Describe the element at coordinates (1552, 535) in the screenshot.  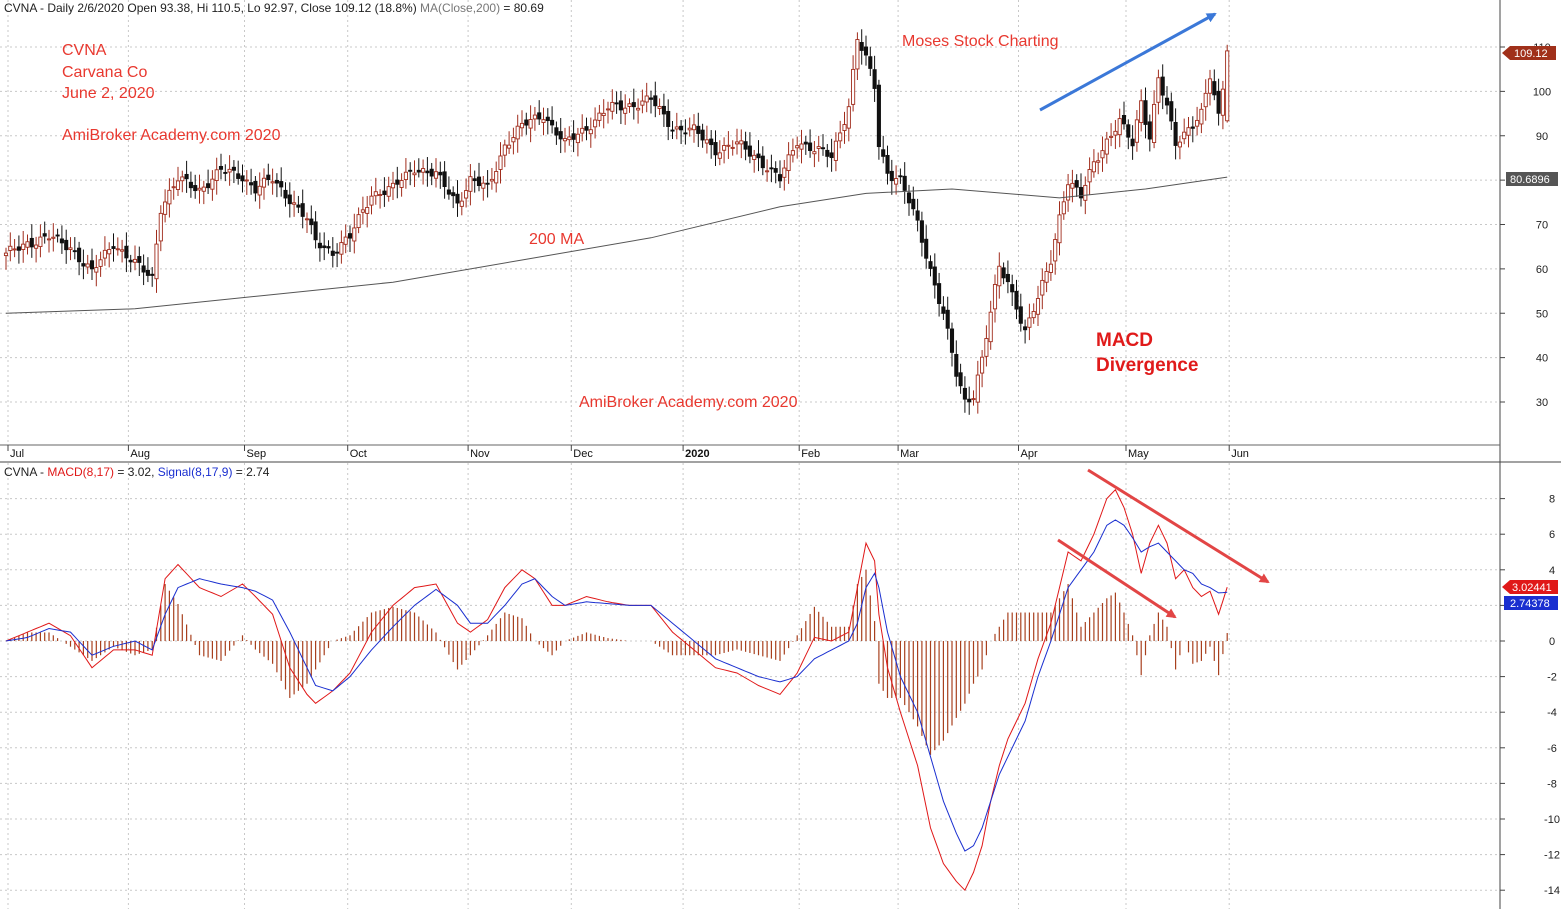
I see `macd-y-tick-label: 6` at that location.